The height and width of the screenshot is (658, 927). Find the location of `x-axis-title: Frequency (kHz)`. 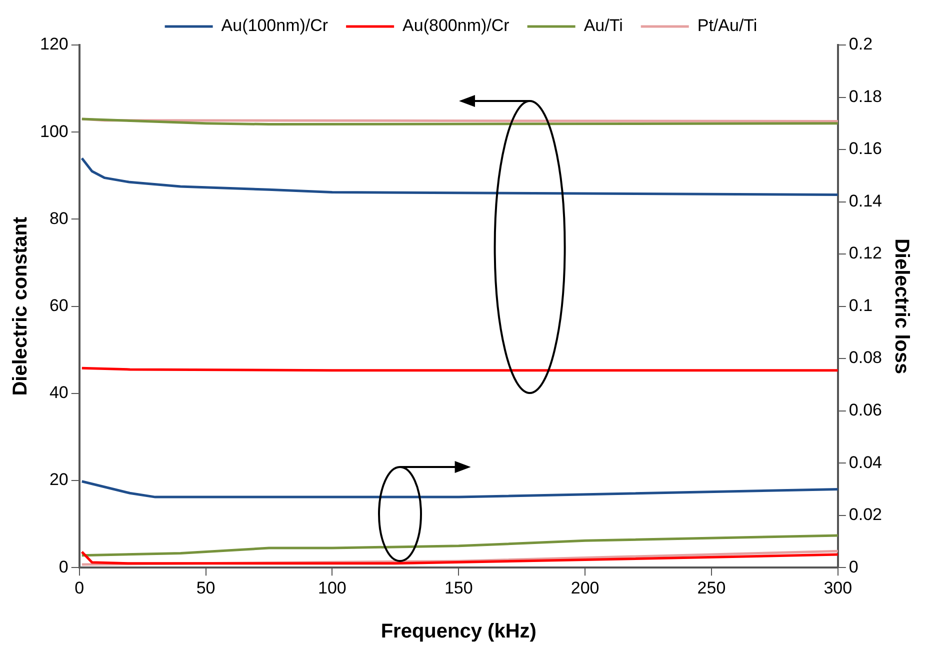

x-axis-title: Frequency (kHz) is located at coordinates (458, 631).